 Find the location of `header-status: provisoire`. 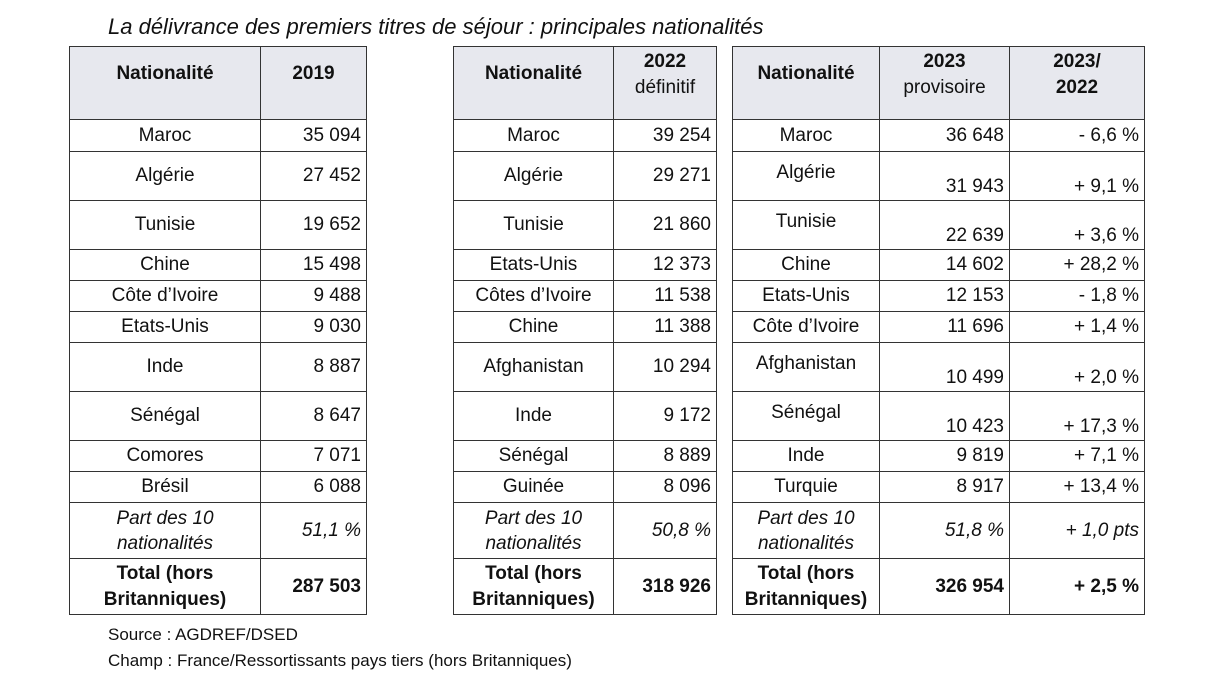

header-status: provisoire is located at coordinates (944, 87).